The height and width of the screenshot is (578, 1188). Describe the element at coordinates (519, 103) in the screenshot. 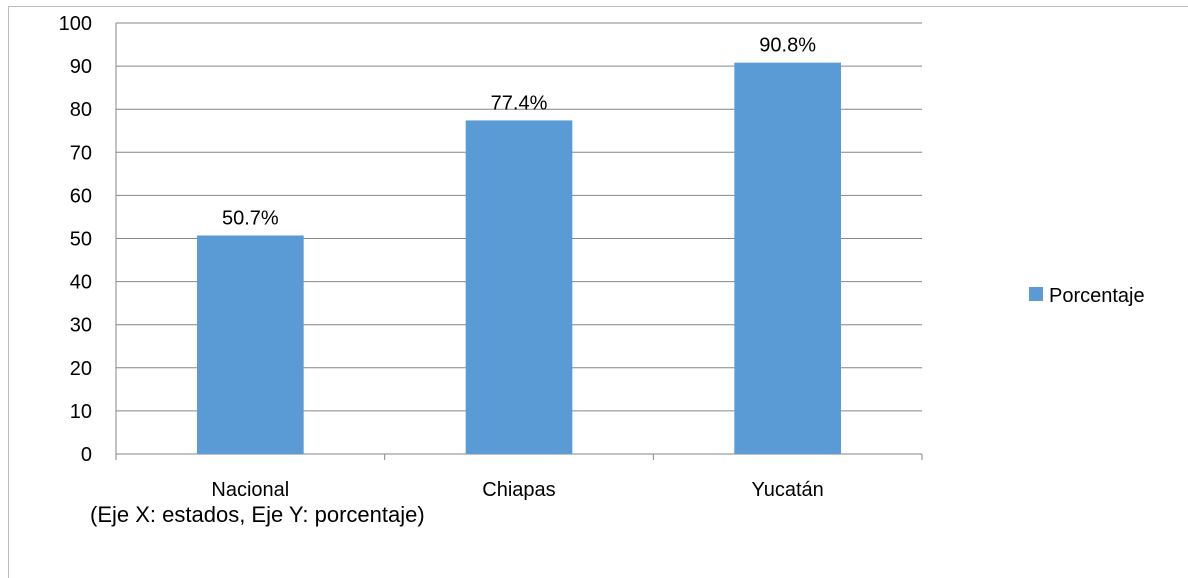

I see `data-label: 77.4%` at that location.